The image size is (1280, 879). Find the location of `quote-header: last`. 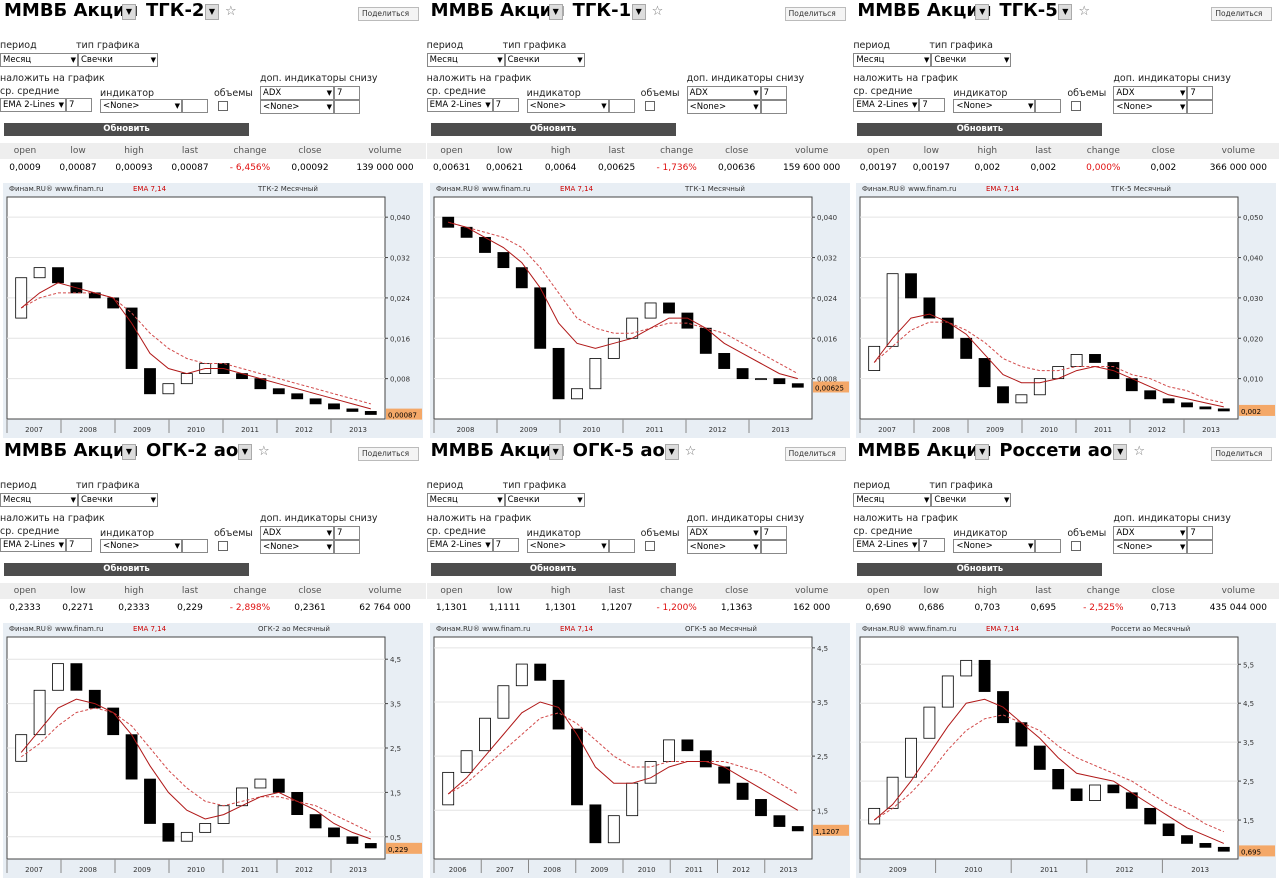

quote-header: last is located at coordinates (190, 591).